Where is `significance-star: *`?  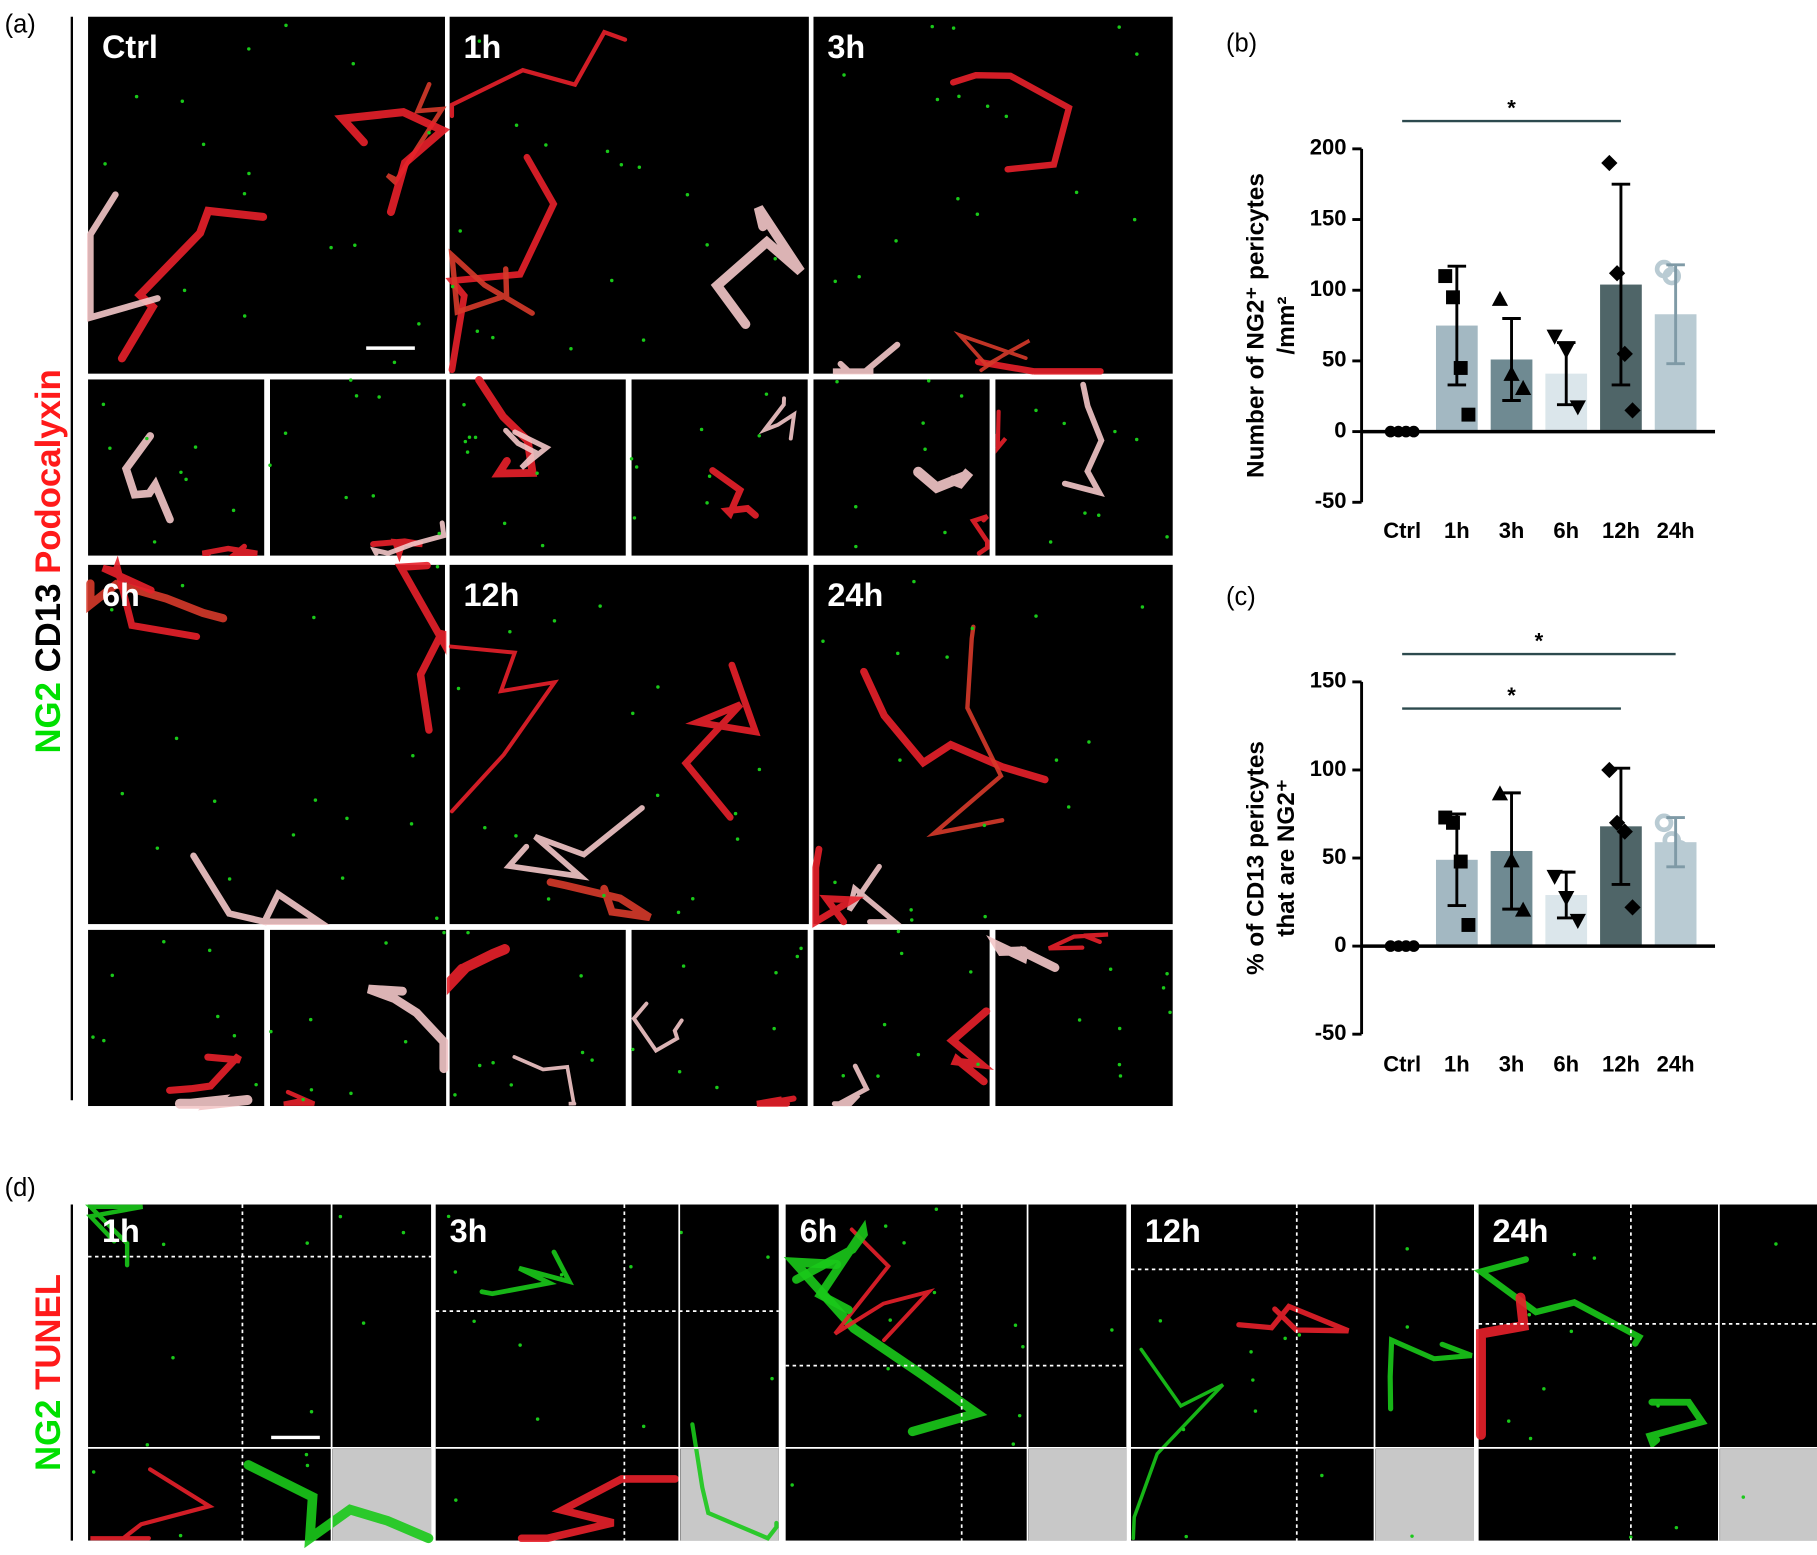
significance-star: * is located at coordinates (1539, 640).